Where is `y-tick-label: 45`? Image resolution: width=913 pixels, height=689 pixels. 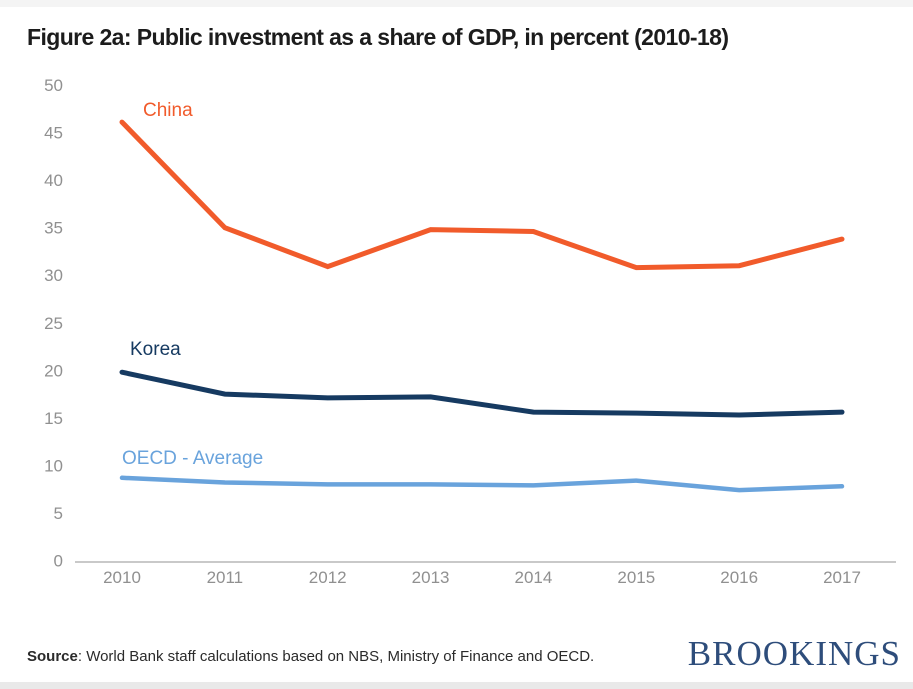
y-tick-label: 45 is located at coordinates (53, 133).